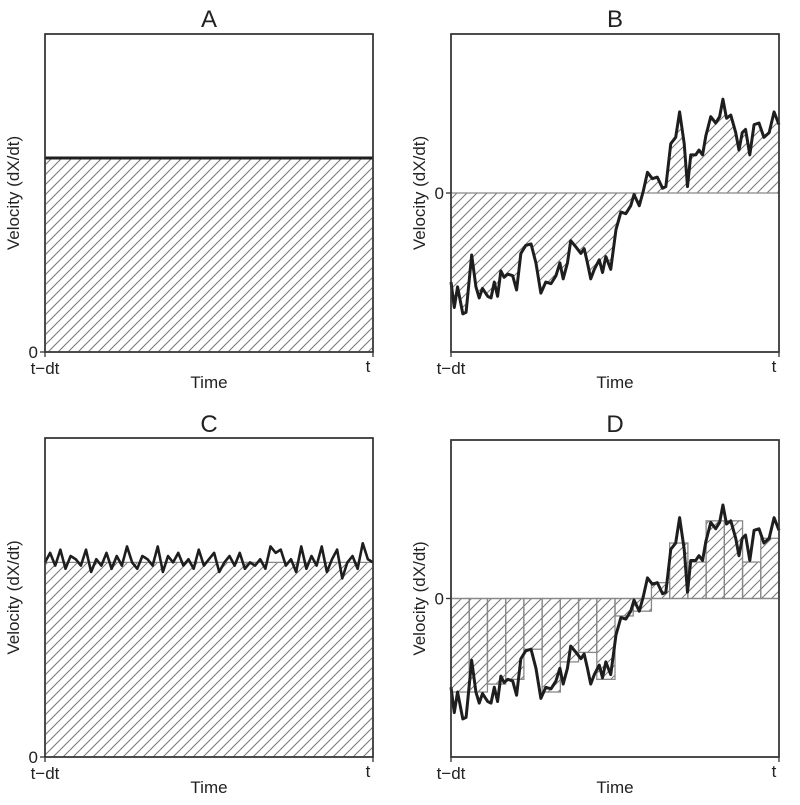 The height and width of the screenshot is (805, 800). What do you see at coordinates (209, 19) in the screenshot?
I see `panel-title: A` at bounding box center [209, 19].